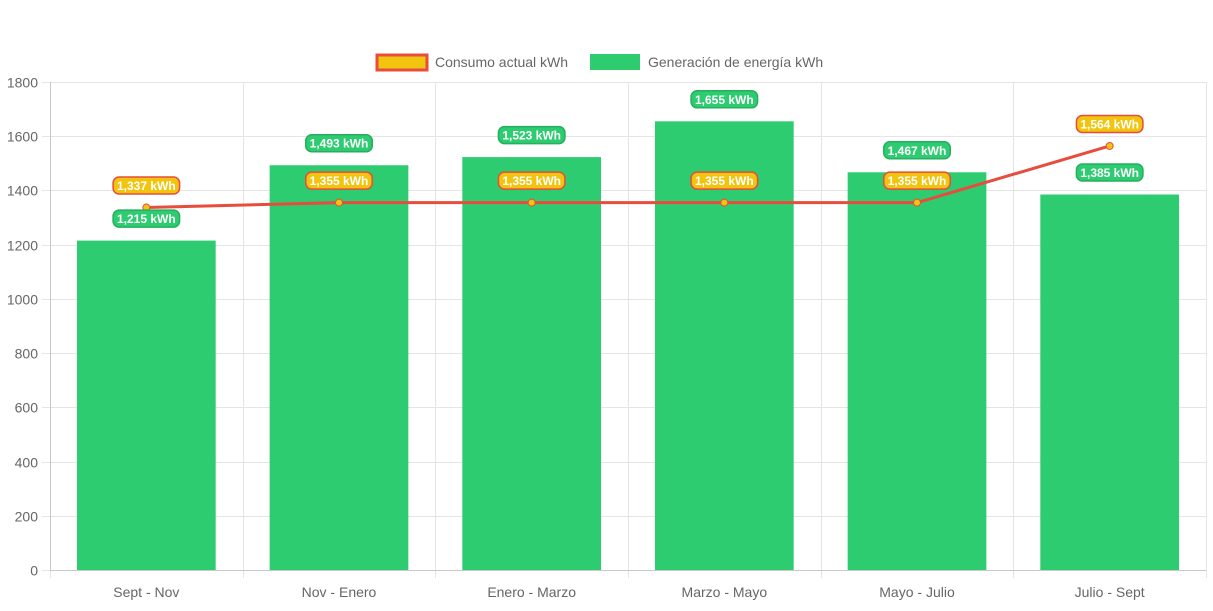  Describe the element at coordinates (27, 408) in the screenshot. I see `y-tick-label: 600` at that location.